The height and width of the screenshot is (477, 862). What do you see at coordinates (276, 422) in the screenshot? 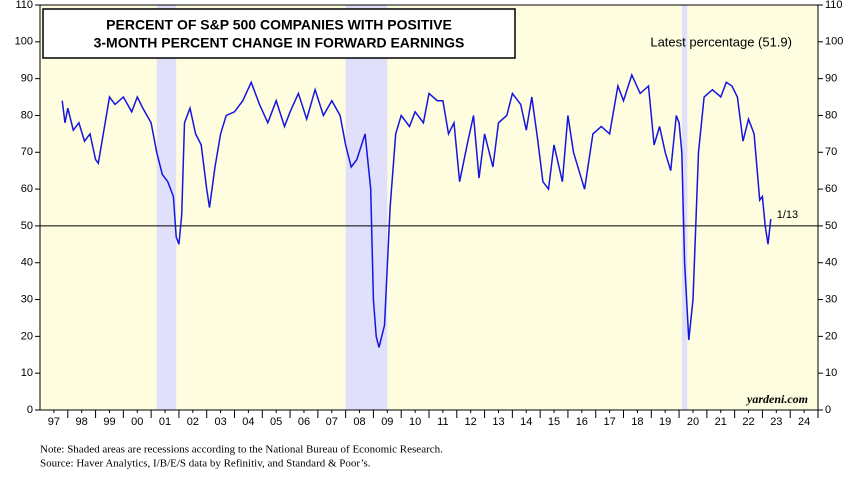
I see `x-tick-label: 05` at bounding box center [276, 422].